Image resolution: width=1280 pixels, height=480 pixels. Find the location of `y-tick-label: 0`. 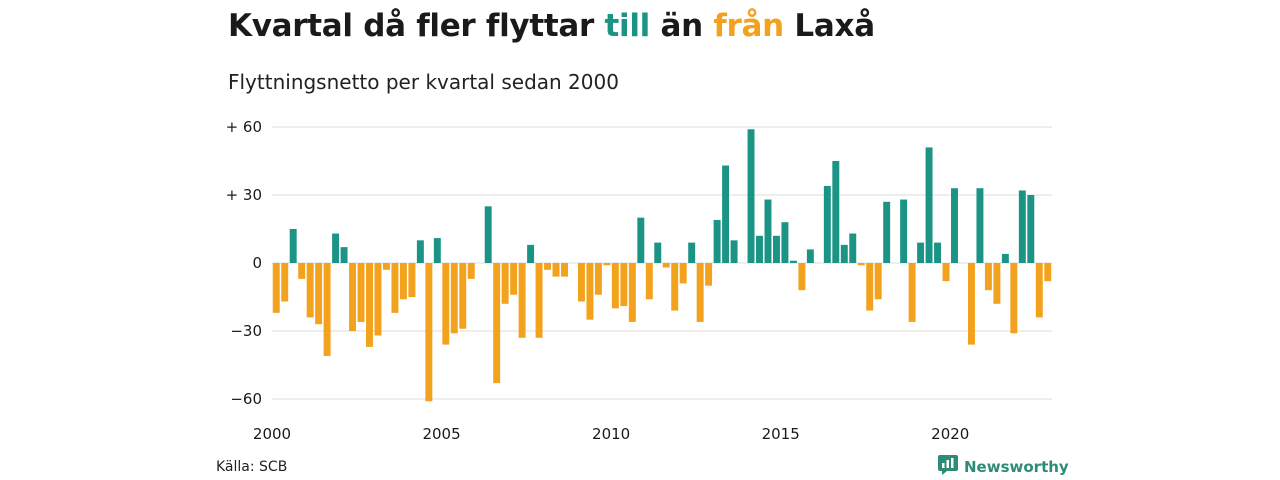

y-tick-label: 0 is located at coordinates (257, 263).